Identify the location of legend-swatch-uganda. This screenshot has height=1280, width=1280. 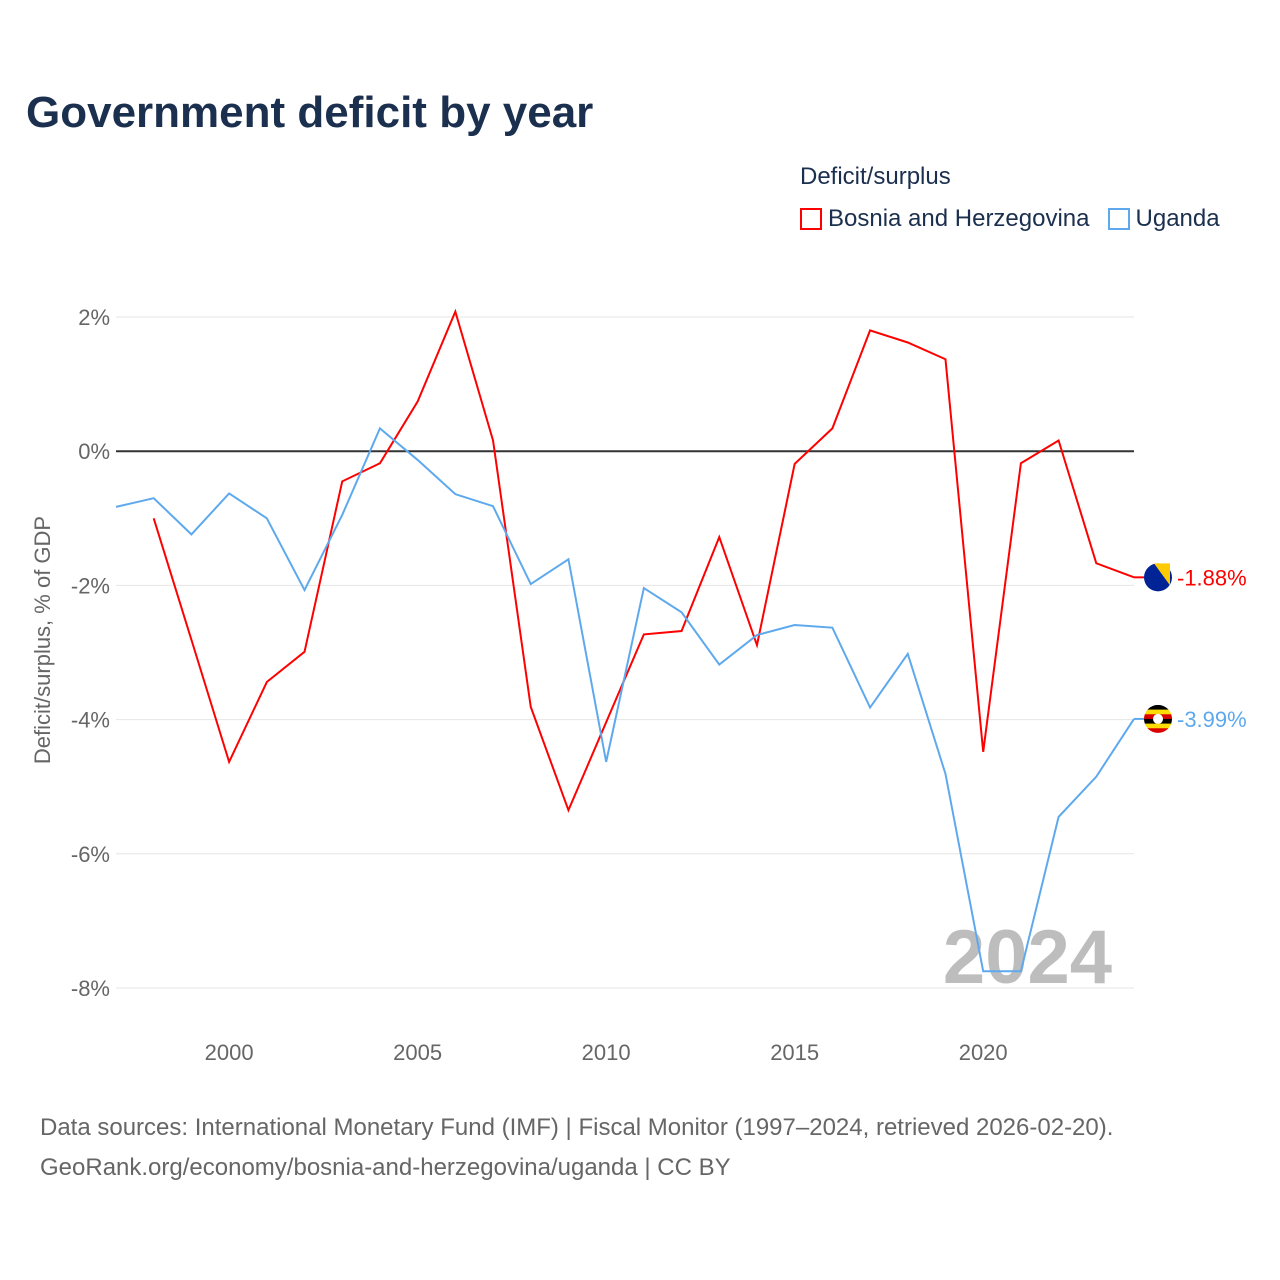
(1118, 219).